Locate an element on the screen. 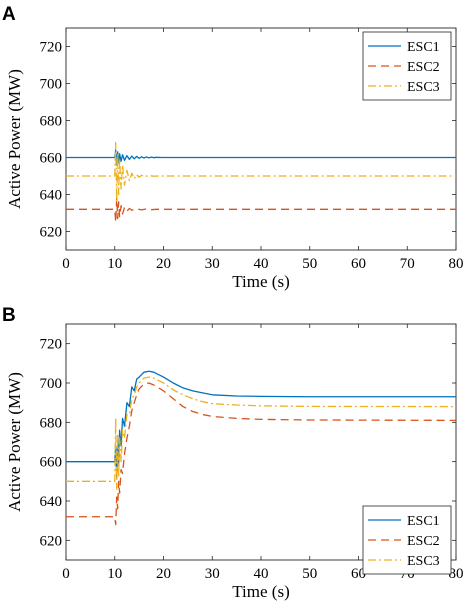 Image resolution: width=464 pixels, height=605 pixels. series-line-esc2 is located at coordinates (261, 210).